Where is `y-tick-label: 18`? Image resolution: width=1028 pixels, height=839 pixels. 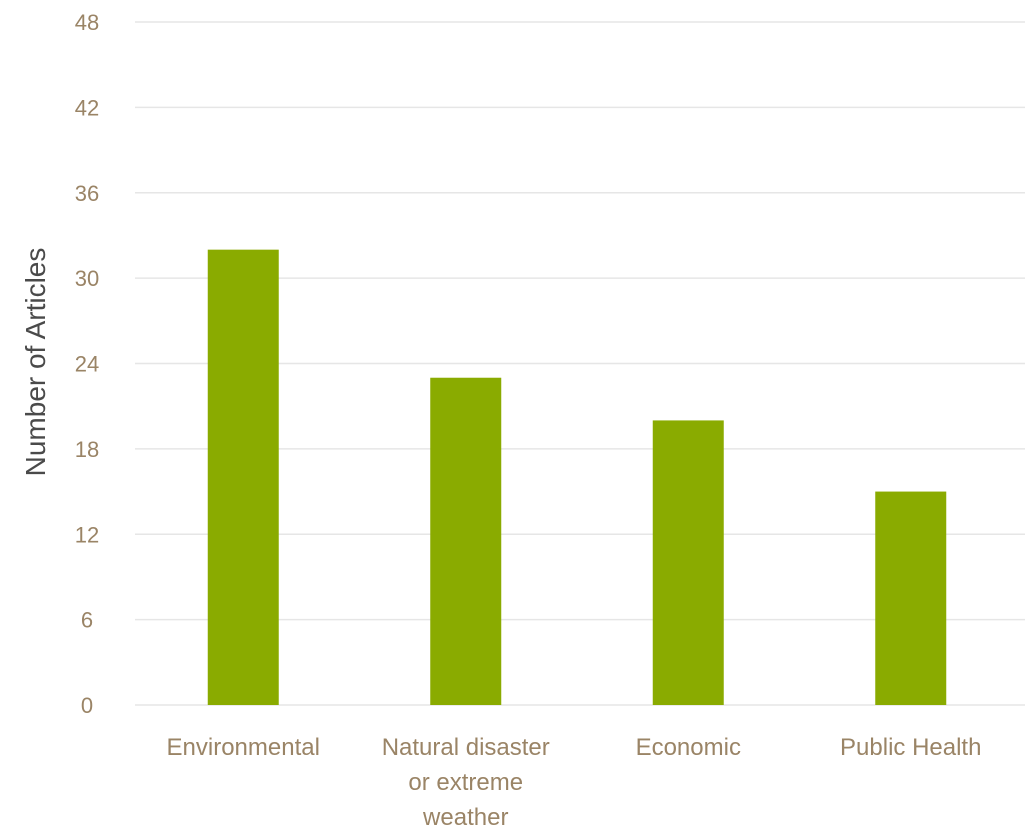
y-tick-label: 18 is located at coordinates (87, 449).